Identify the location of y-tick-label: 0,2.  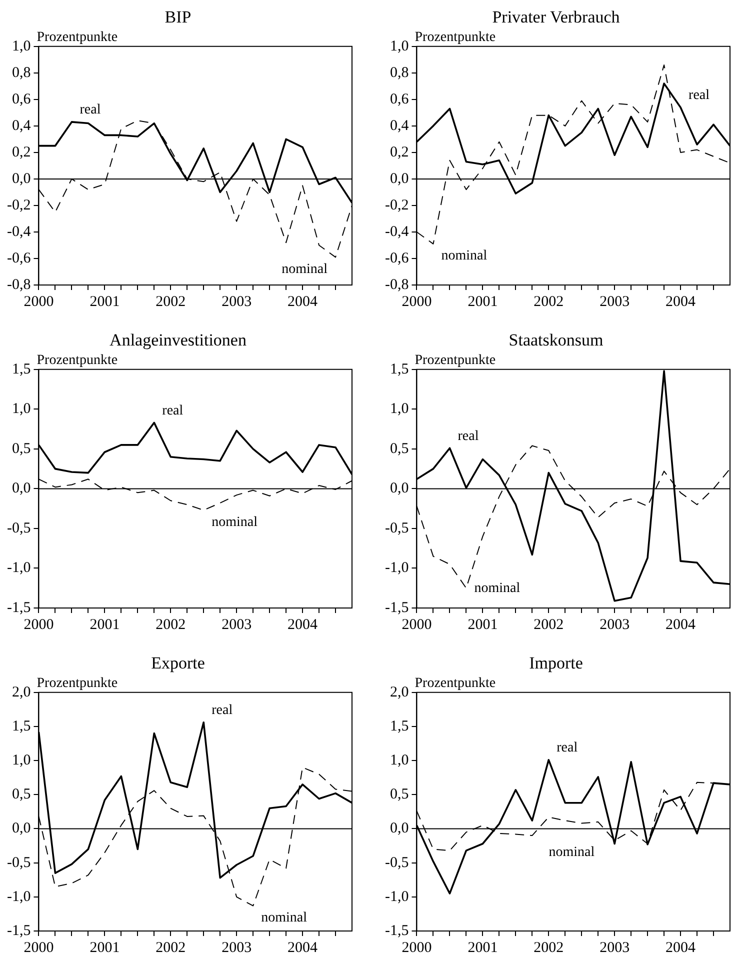
(399, 152).